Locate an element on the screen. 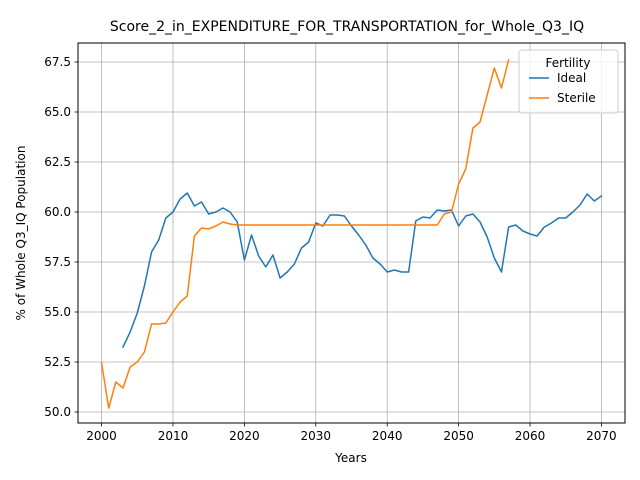  y-axis-label: % of Whole Q3_IQ Population is located at coordinates (21, 233).